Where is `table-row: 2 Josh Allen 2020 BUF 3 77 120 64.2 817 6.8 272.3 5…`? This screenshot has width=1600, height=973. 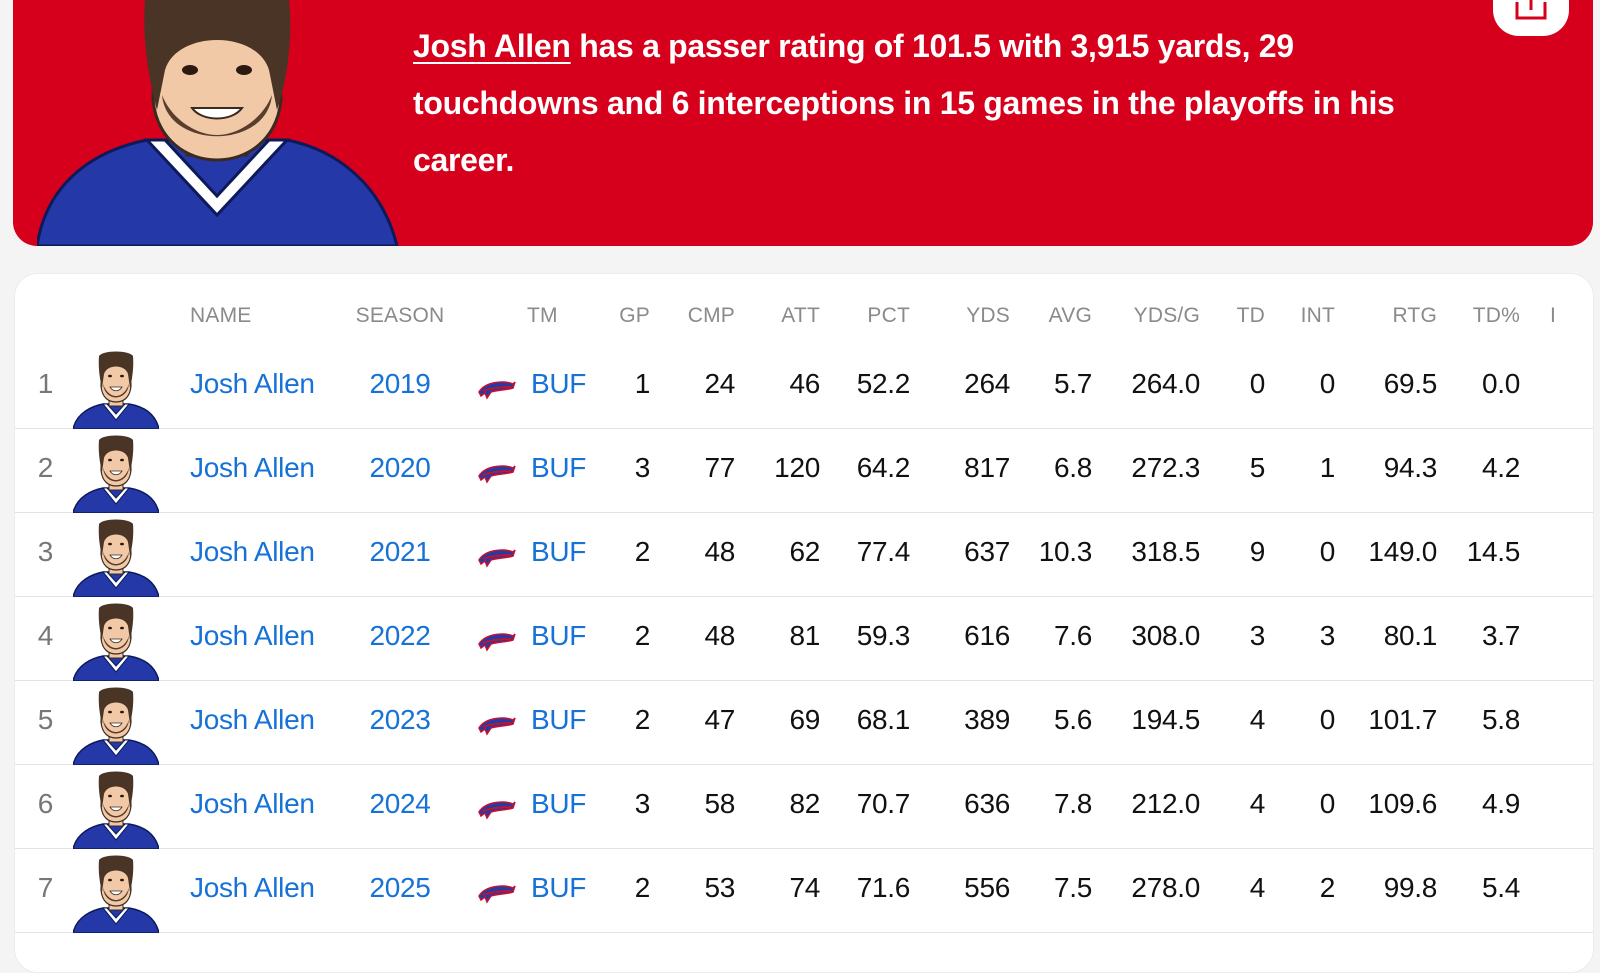
table-row: 2 Josh Allen 2020 BUF 3 77 120 64.2 817 6.8 272.3 5… is located at coordinates (804, 471).